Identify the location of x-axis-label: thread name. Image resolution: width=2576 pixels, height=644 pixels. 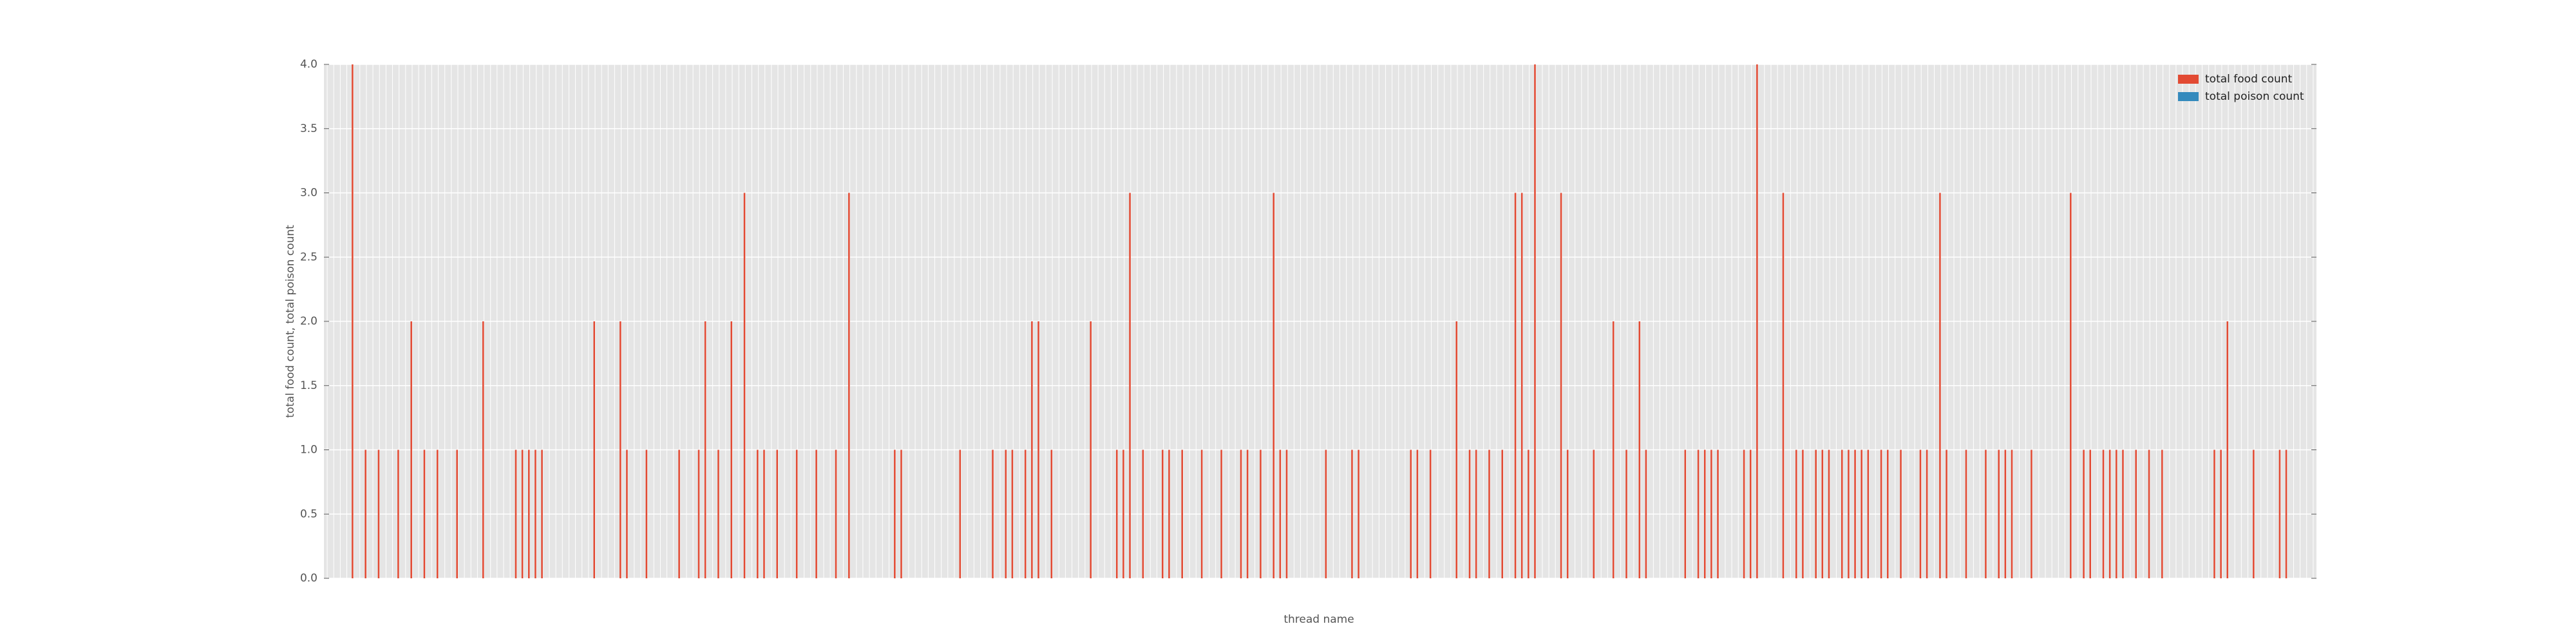
(1319, 619).